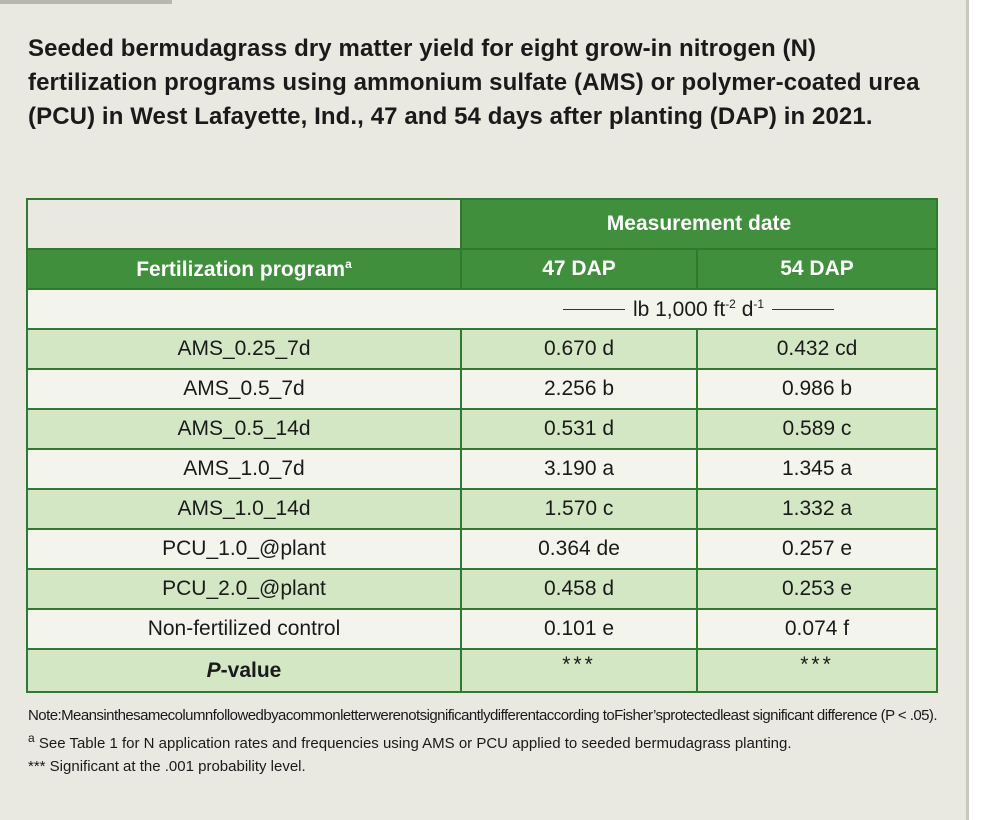  What do you see at coordinates (579, 349) in the screenshot?
I see `dap47-cell: 0.670 d` at bounding box center [579, 349].